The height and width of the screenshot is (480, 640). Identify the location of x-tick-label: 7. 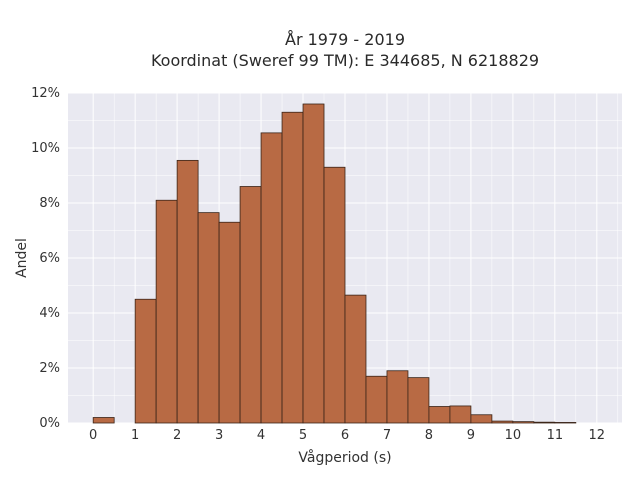
(387, 435).